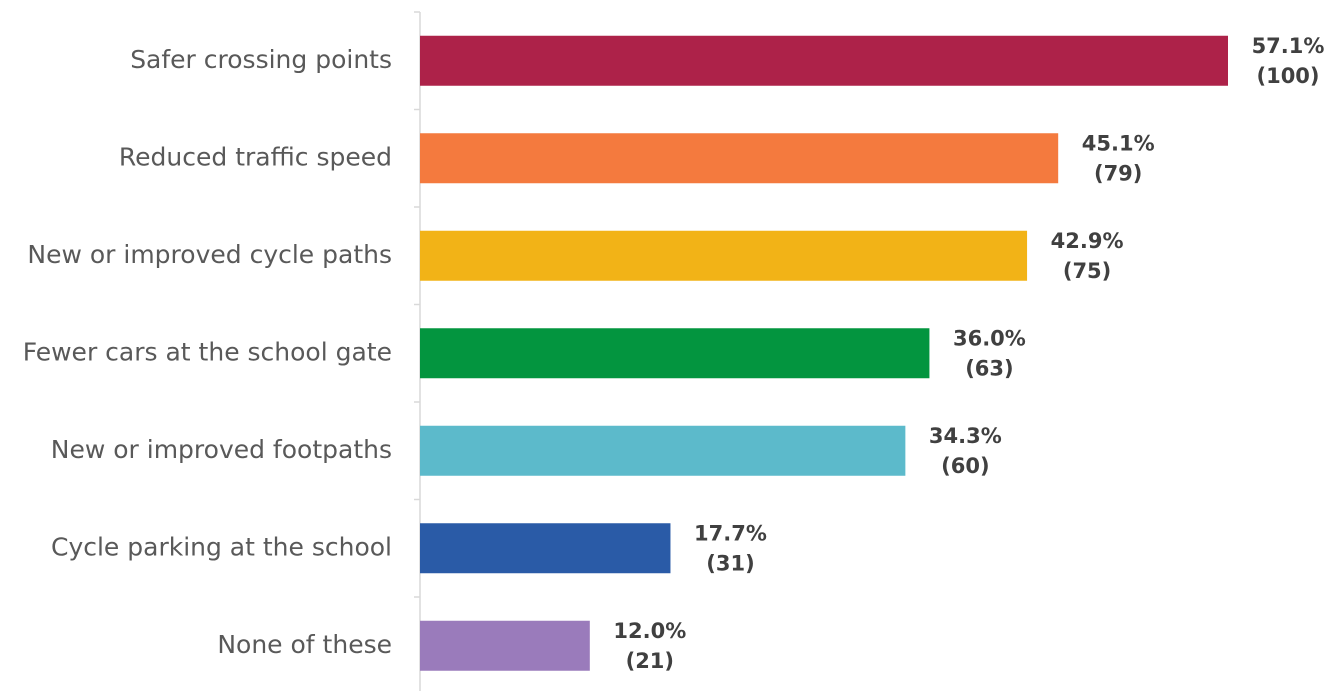  Describe the element at coordinates (1087, 271) in the screenshot. I see `count-data-label: (75)` at that location.